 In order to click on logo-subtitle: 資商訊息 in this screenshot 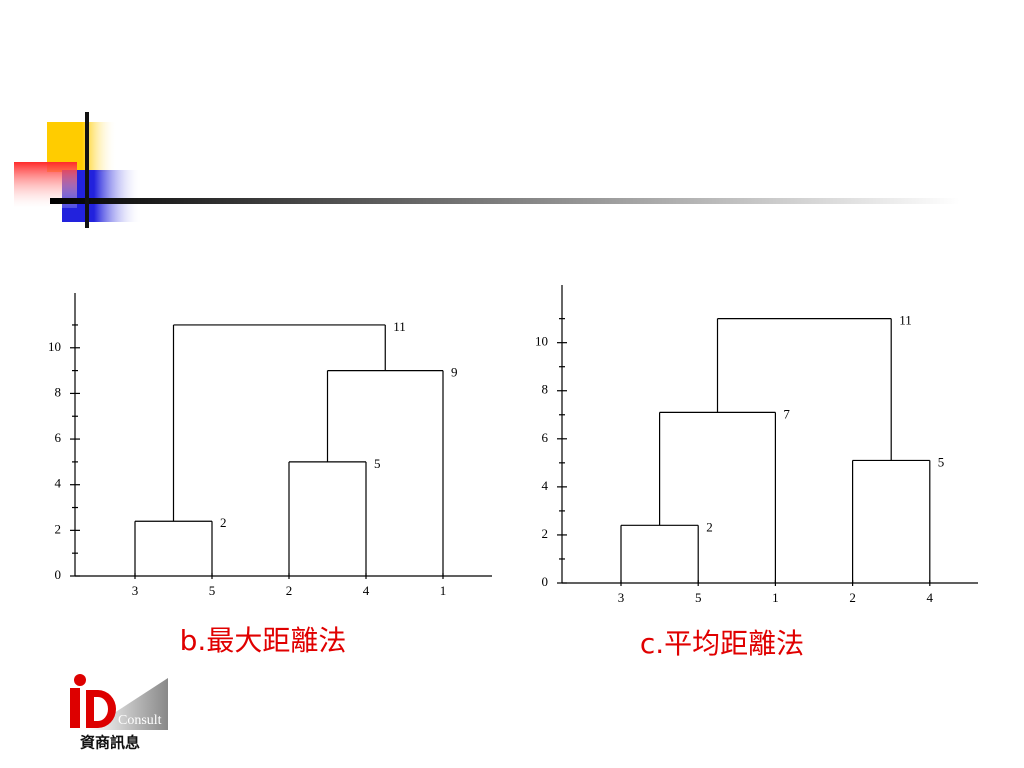, I will do `click(110, 743)`.